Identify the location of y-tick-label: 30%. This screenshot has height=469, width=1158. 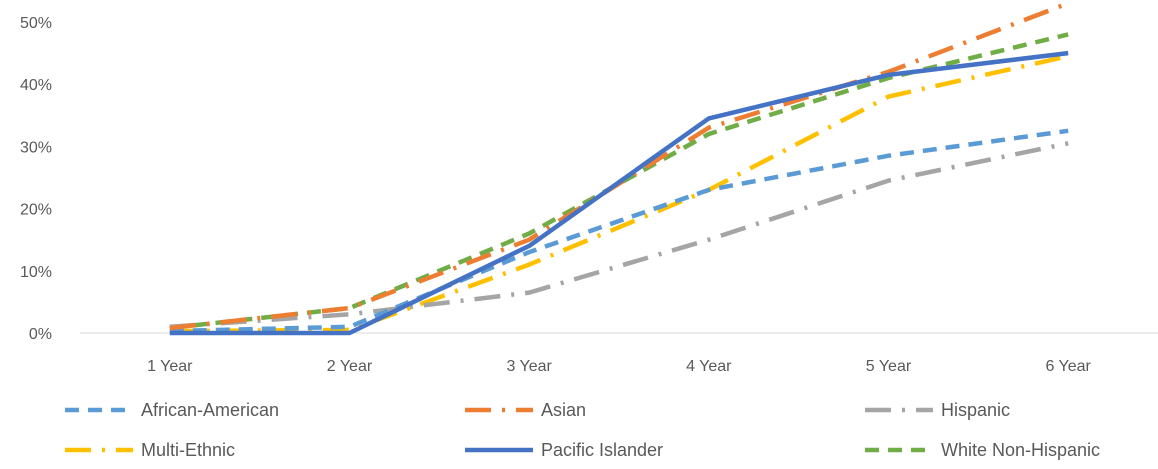
(36, 147).